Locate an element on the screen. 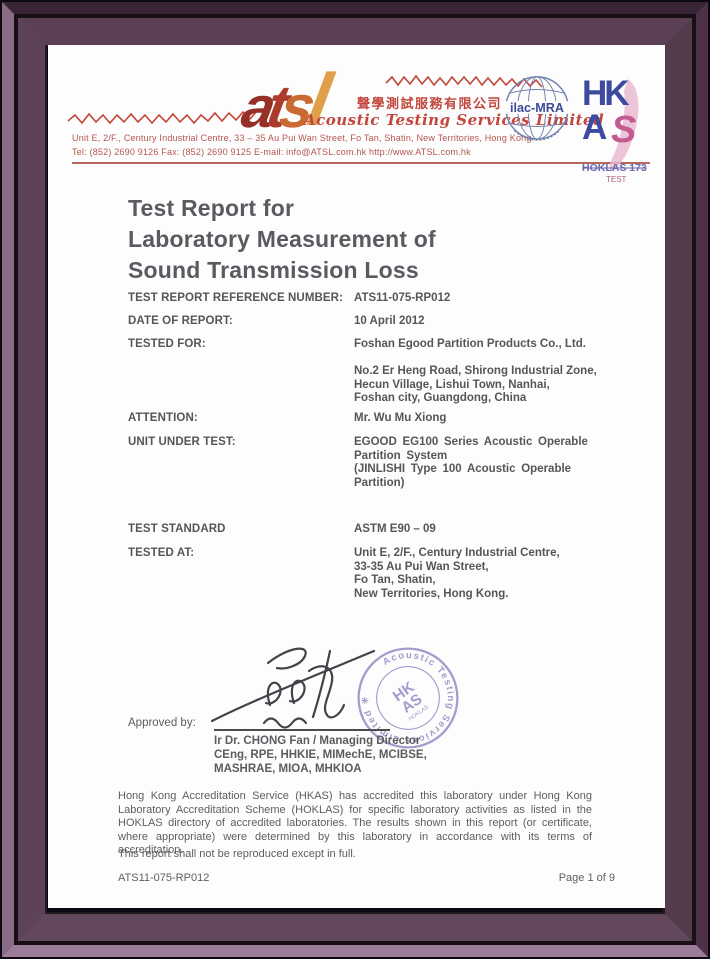 This screenshot has width=710, height=959. title-line-1: Test Report for is located at coordinates (211, 208).